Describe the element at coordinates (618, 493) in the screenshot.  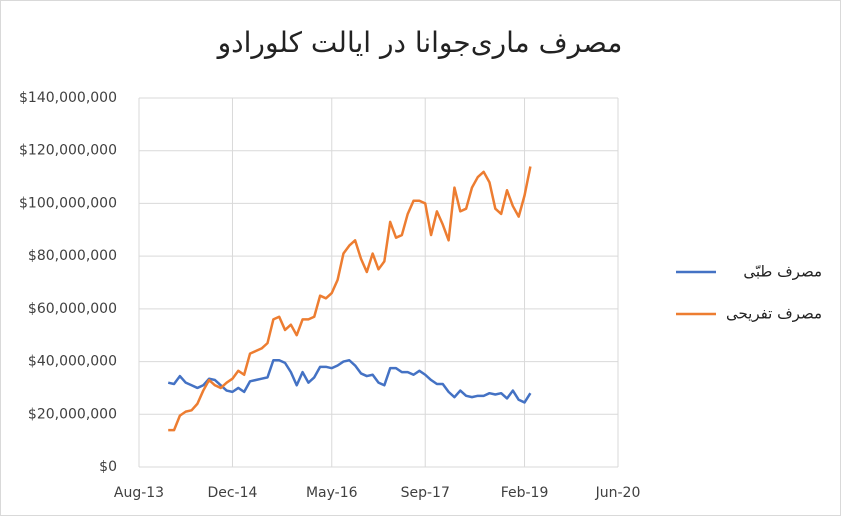
I see `x-tick-label: Jun-20` at that location.